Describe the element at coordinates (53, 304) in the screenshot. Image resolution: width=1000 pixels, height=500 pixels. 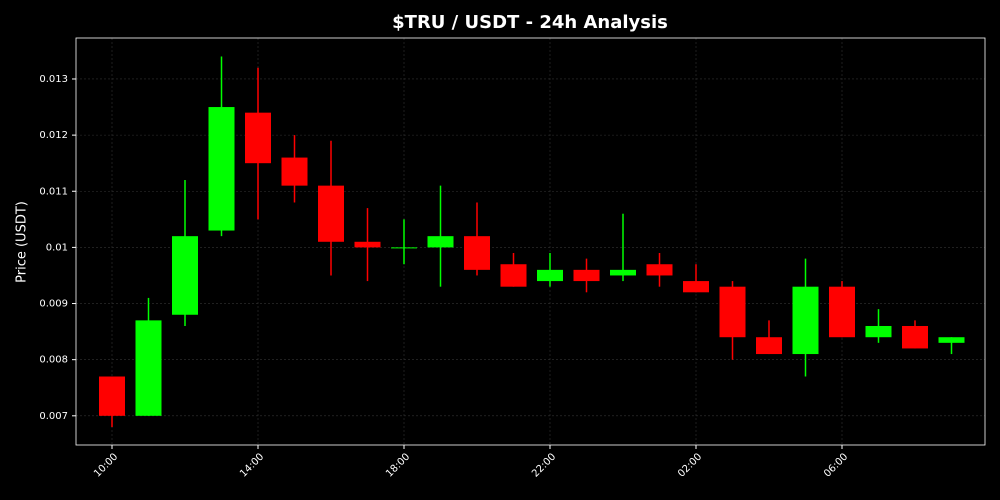
I see `y-tick-label: 0.009` at that location.